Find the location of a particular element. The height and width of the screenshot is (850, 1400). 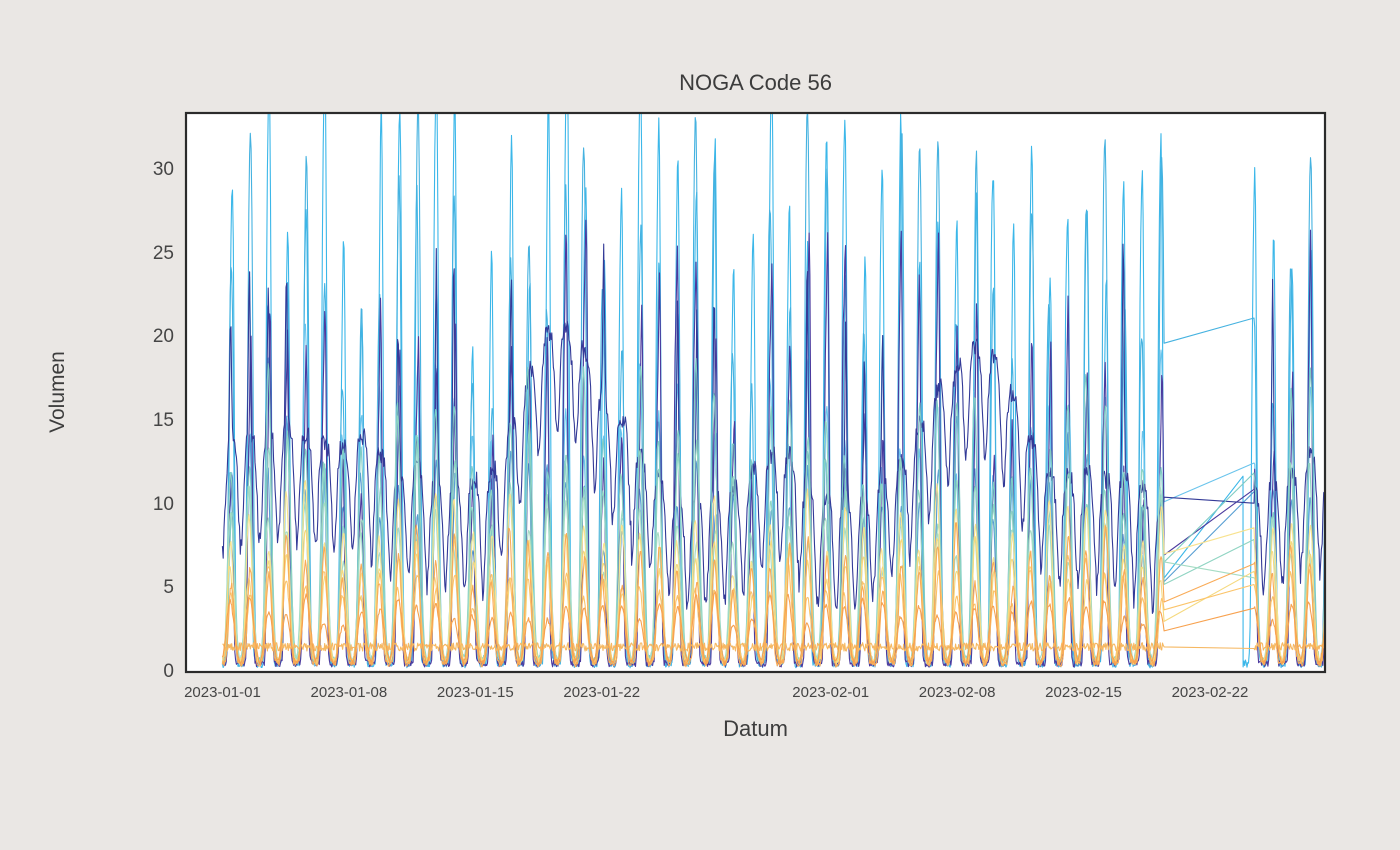

y-tick-label: 20 is located at coordinates (163, 337).